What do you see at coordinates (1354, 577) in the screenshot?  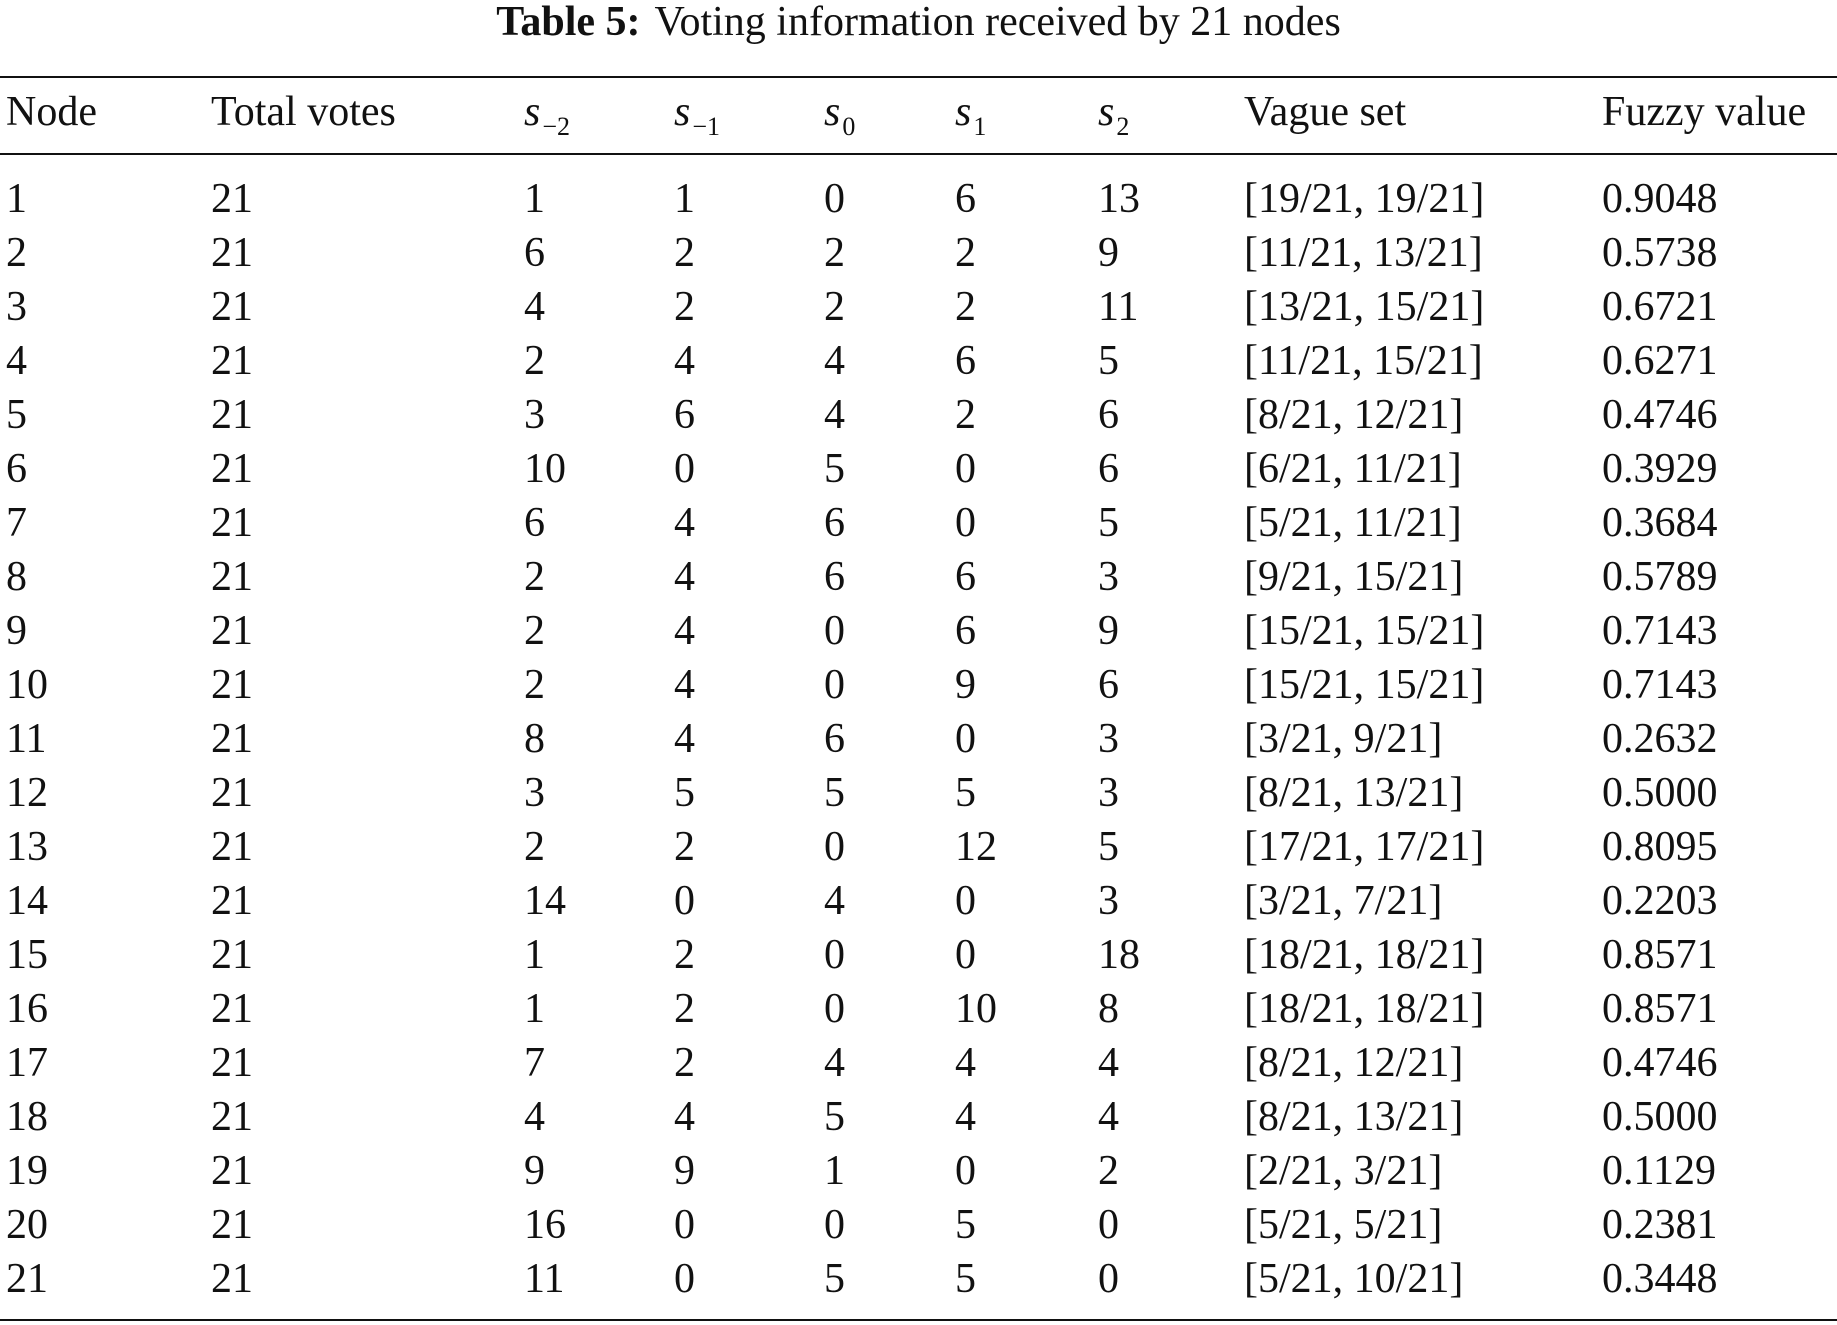 I see `table-cell: [9/21, 15/21]` at bounding box center [1354, 577].